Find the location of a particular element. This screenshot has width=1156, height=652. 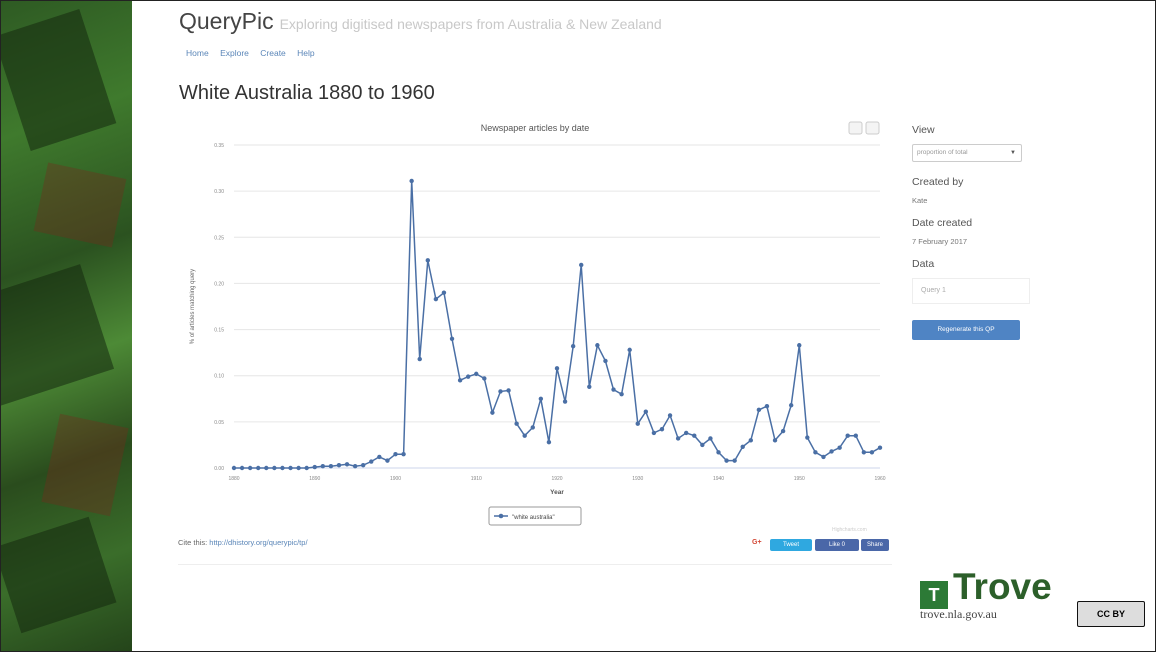

chart-export-buttons is located at coordinates (864, 128).